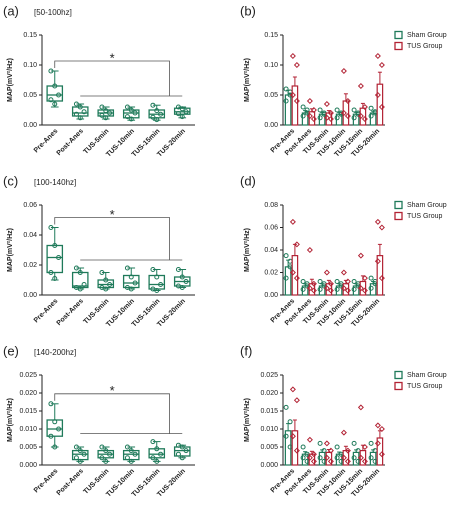 Image resolution: width=474 pixels, height=509 pixels. What do you see at coordinates (53, 12) in the screenshot?
I see `subtitle: [50-100hz]` at bounding box center [53, 12].